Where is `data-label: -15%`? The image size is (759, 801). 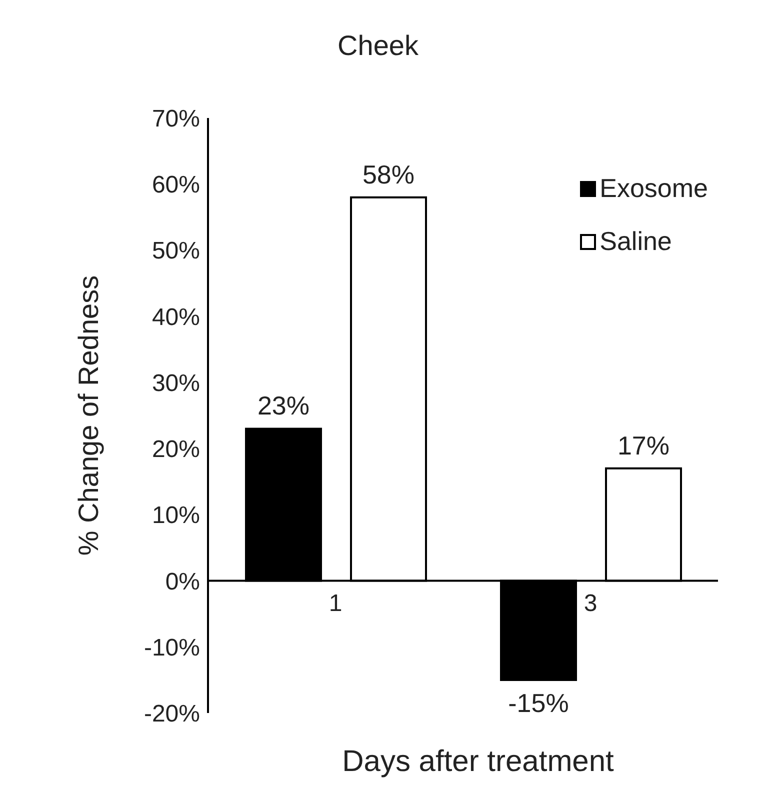
data-label: -15% is located at coordinates (538, 703).